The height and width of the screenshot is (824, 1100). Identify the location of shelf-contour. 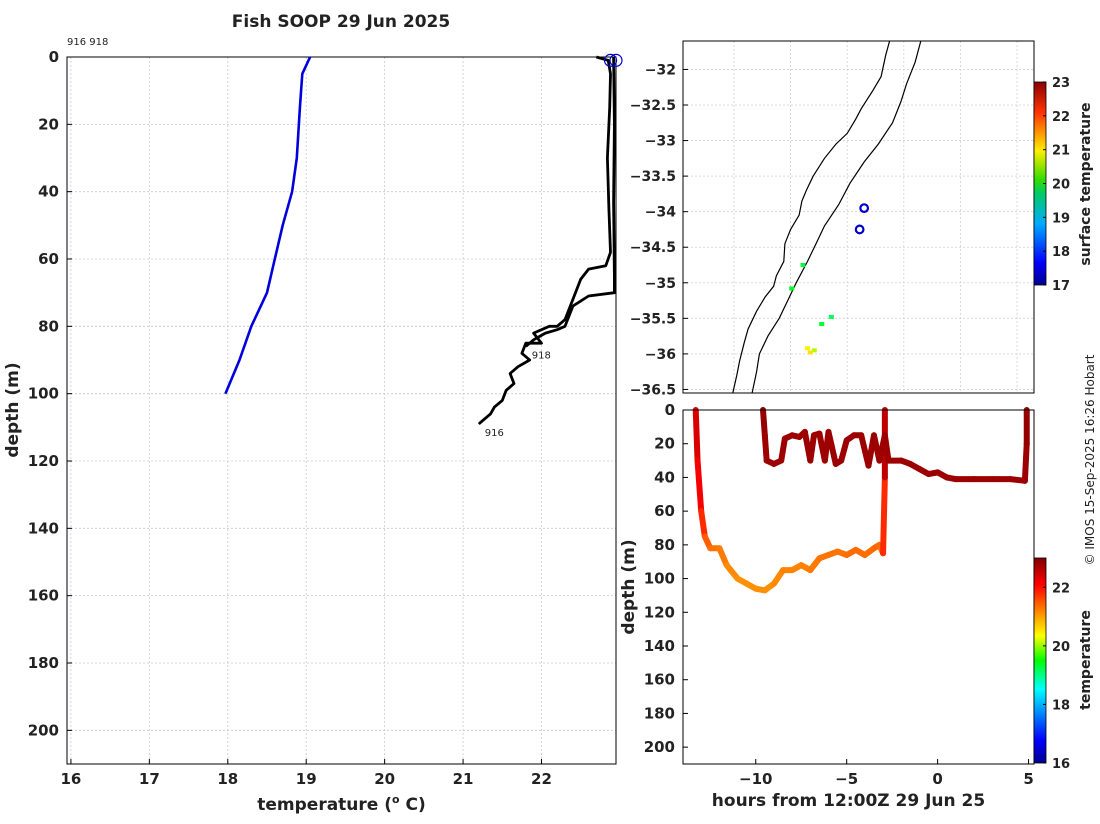
(836, 217).